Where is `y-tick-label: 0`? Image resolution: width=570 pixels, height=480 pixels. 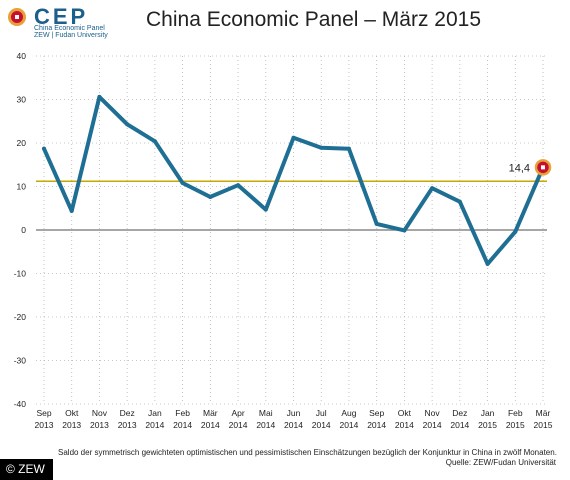
y-tick-label: 0 is located at coordinates (23, 230).